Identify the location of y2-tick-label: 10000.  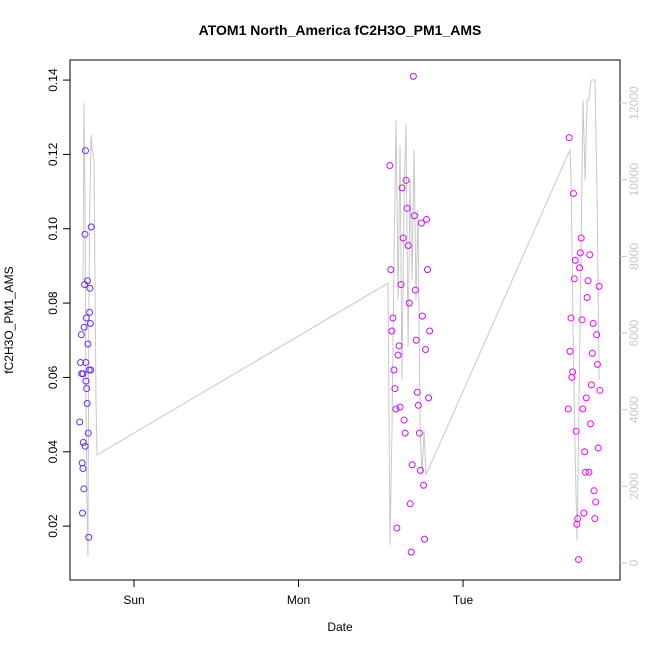
(634, 180).